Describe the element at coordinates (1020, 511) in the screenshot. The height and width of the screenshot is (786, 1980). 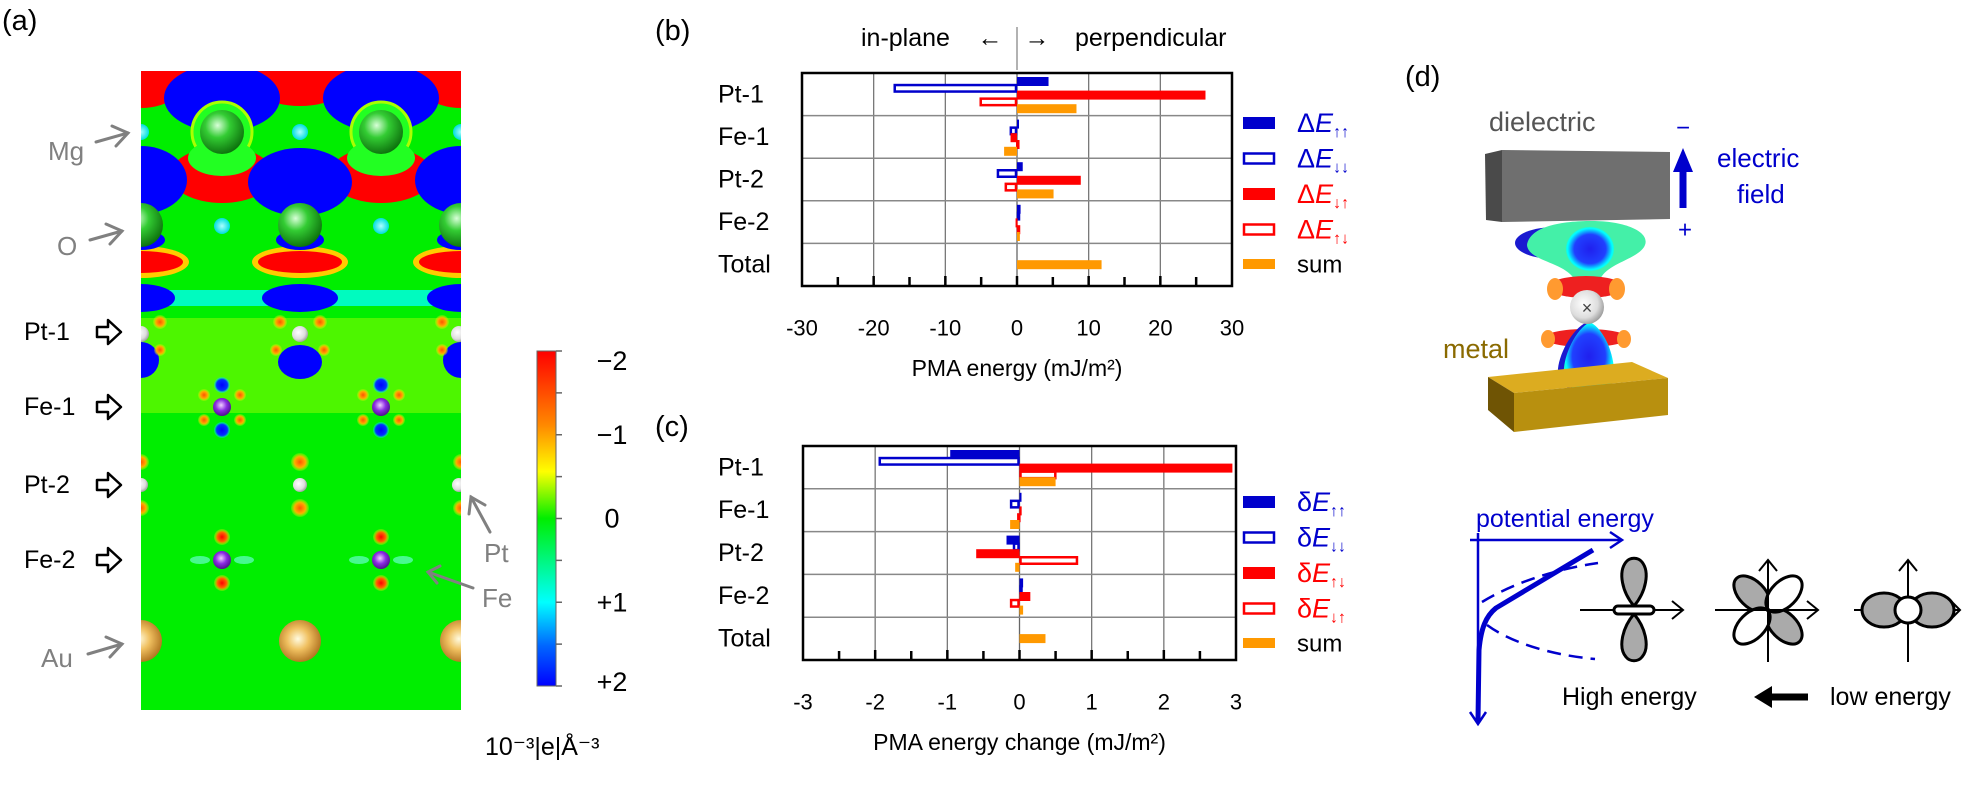
I see `bar-δE↑↓` at that location.